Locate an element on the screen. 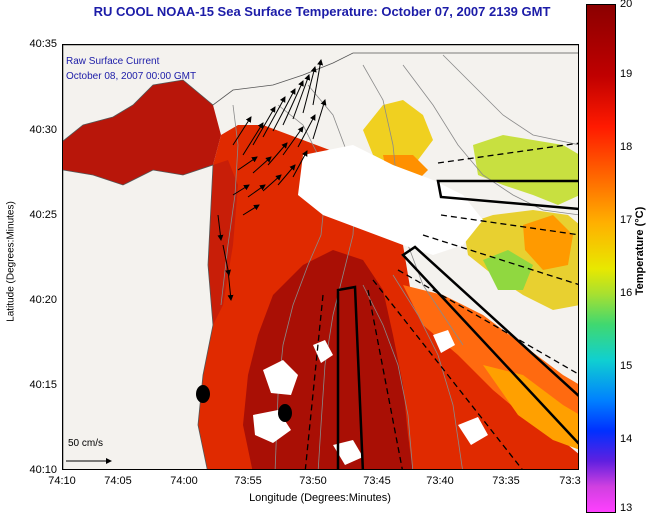  land-west is located at coordinates (138, 316).